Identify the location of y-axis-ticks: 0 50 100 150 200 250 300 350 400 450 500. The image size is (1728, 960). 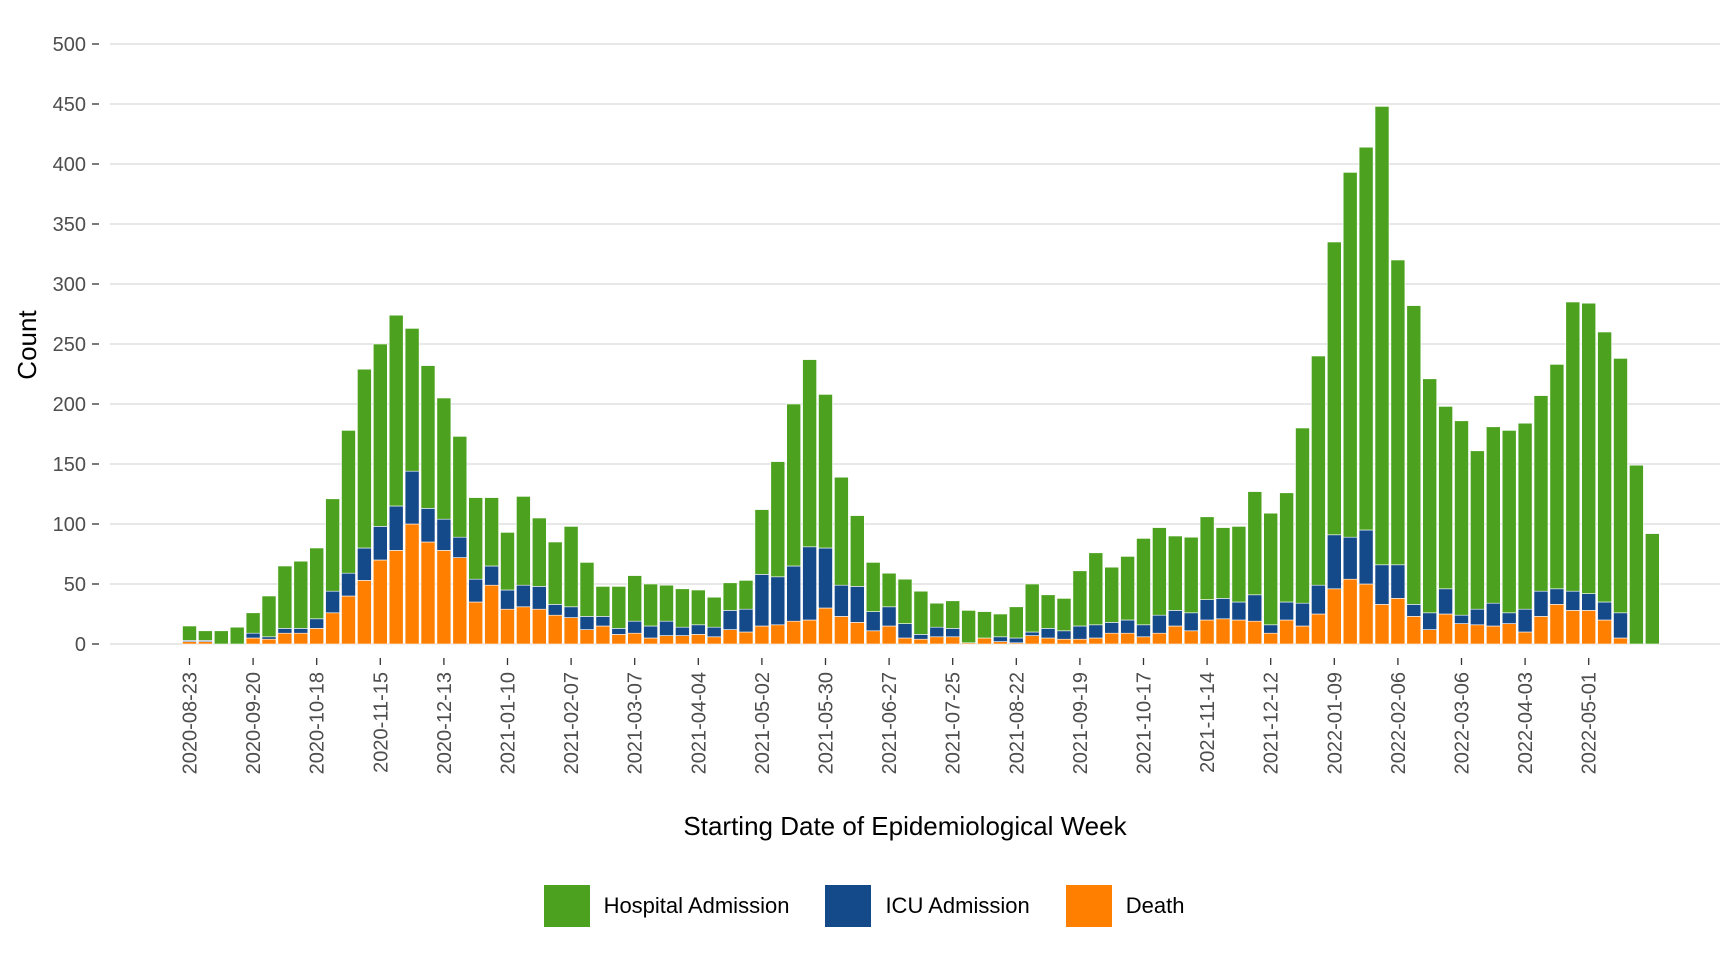
(76, 345).